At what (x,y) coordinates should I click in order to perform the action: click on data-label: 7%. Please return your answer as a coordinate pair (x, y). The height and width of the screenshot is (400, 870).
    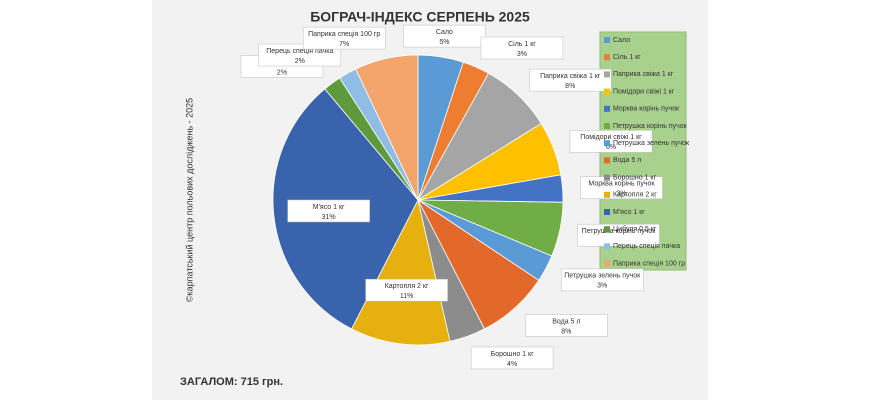
    Looking at the image, I should click on (344, 44).